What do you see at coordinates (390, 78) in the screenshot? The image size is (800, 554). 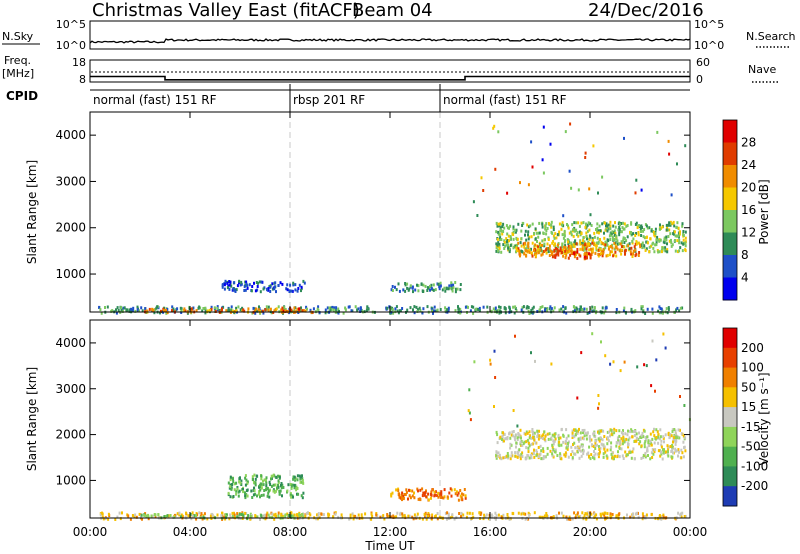 I see `freq-step-trace` at bounding box center [390, 78].